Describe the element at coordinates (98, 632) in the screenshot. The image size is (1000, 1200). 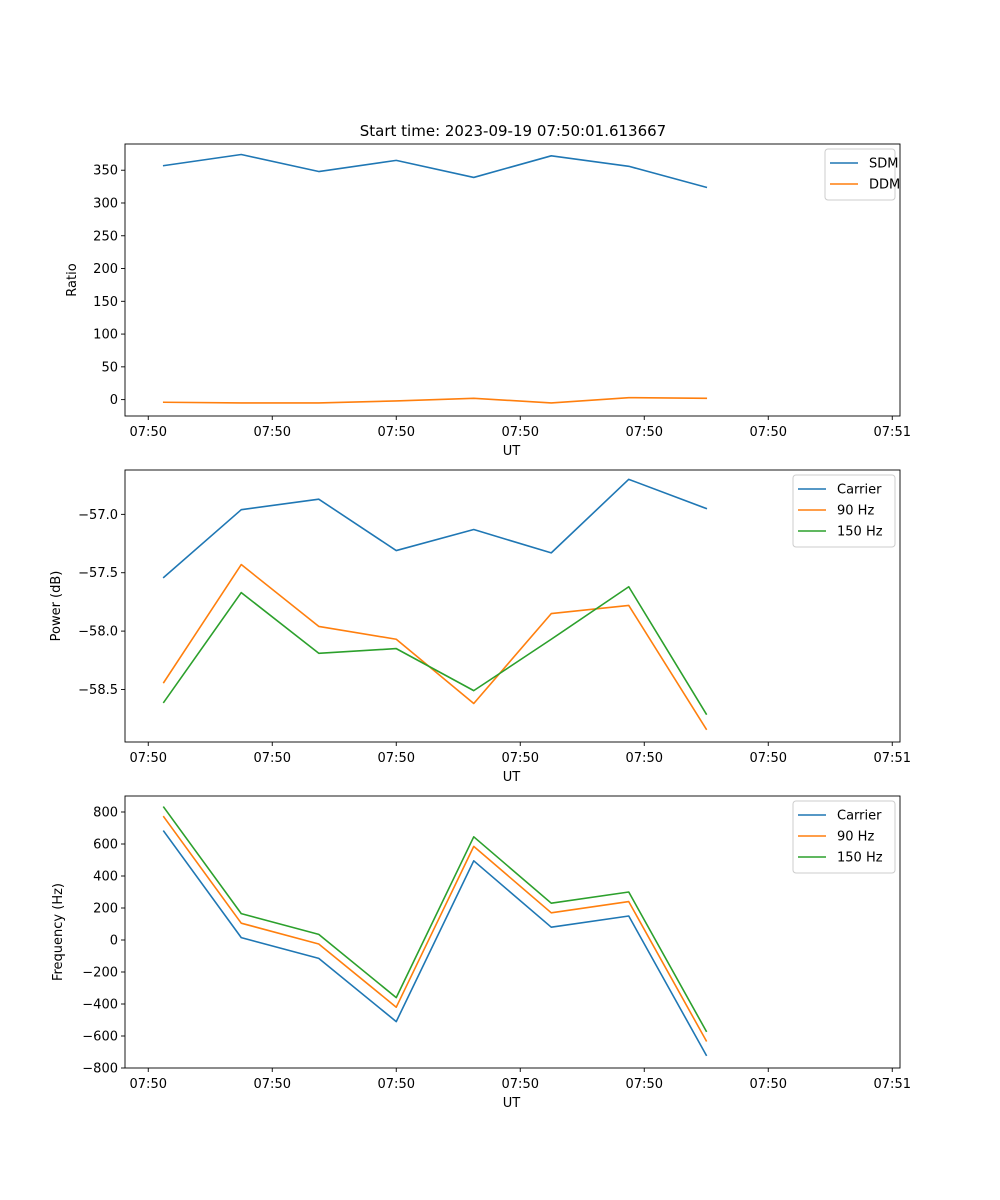
I see `y-tick-label: −58.0` at that location.